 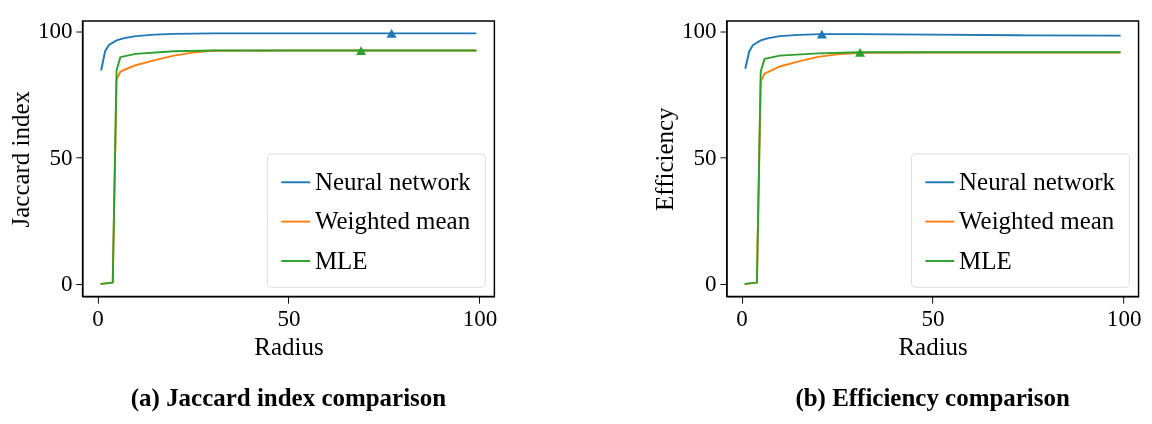 What do you see at coordinates (932, 397) in the screenshot?
I see `text: (b) Efficiency comparison` at bounding box center [932, 397].